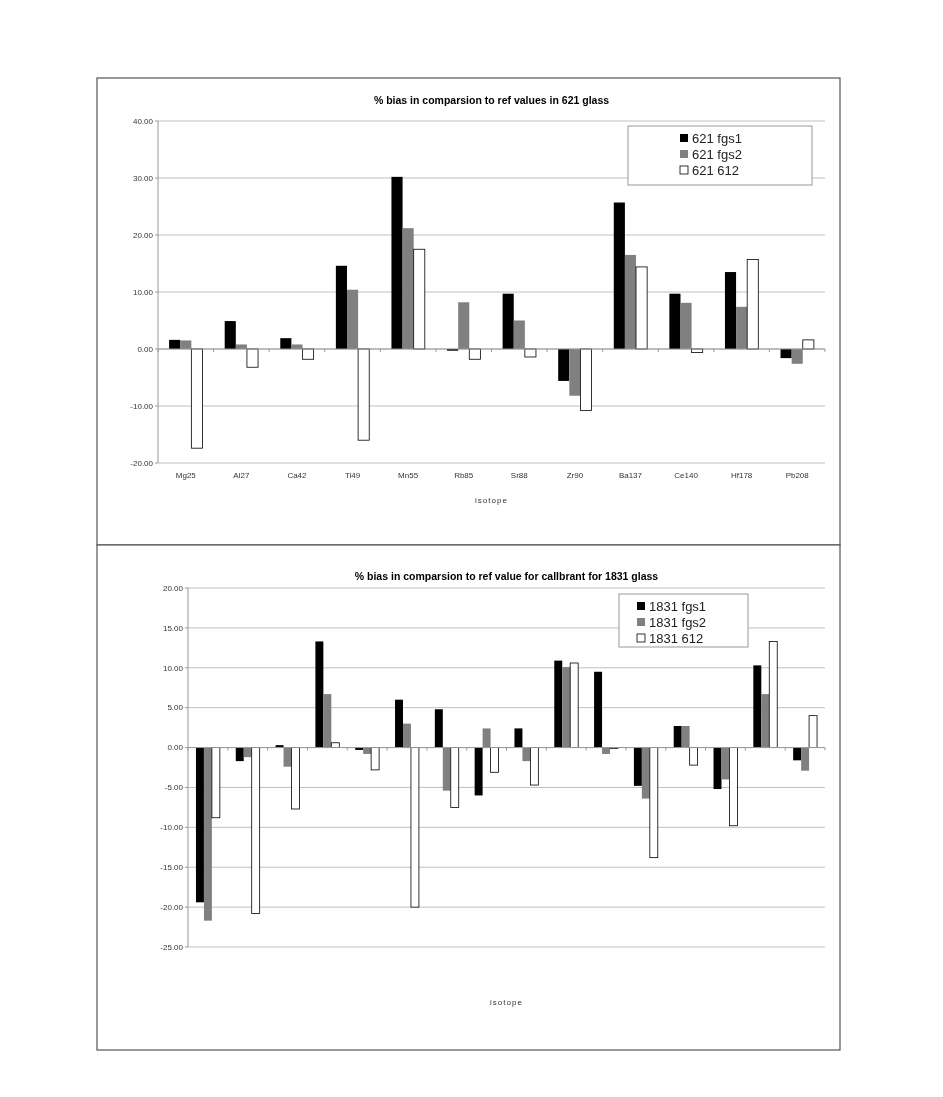 This screenshot has height=1097, width=943. Describe the element at coordinates (143, 121) in the screenshot. I see `y-tick-label: 40.00` at that location.